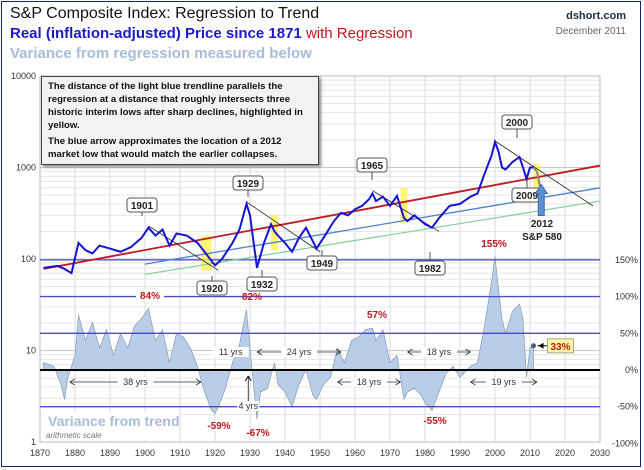  What do you see at coordinates (495, 453) in the screenshot?
I see `x-tick-label: 2000` at bounding box center [495, 453].